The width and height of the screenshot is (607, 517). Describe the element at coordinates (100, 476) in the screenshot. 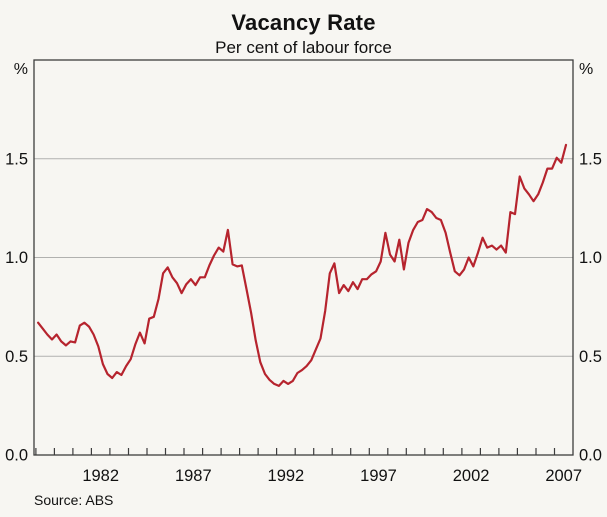

I see `x-axis-label-1982: 1982` at that location.